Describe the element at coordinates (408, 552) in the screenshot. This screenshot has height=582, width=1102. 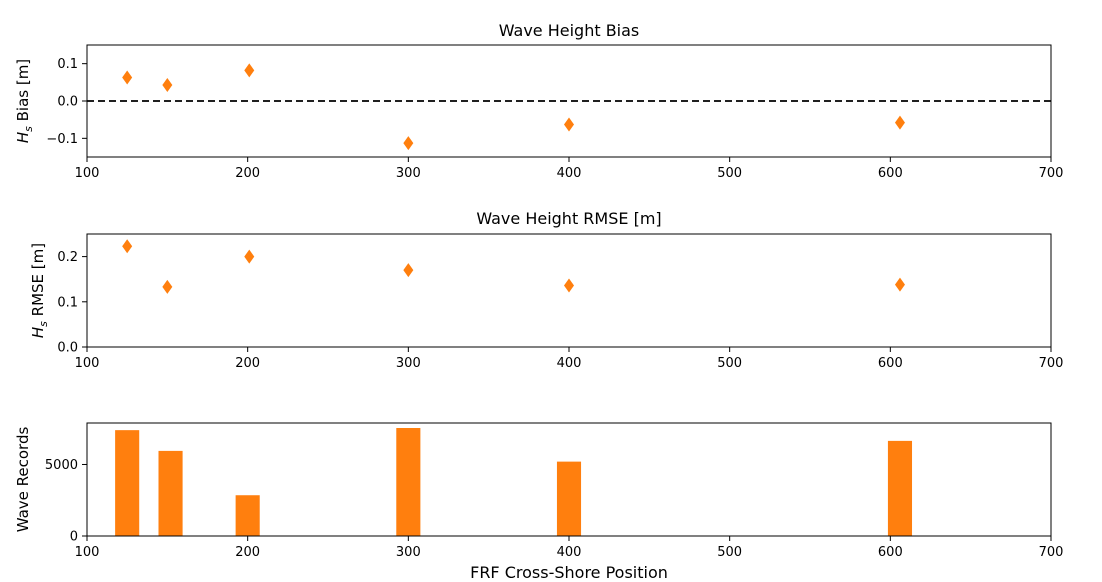
I see `chart-2-xtick-label-2: 300` at that location.